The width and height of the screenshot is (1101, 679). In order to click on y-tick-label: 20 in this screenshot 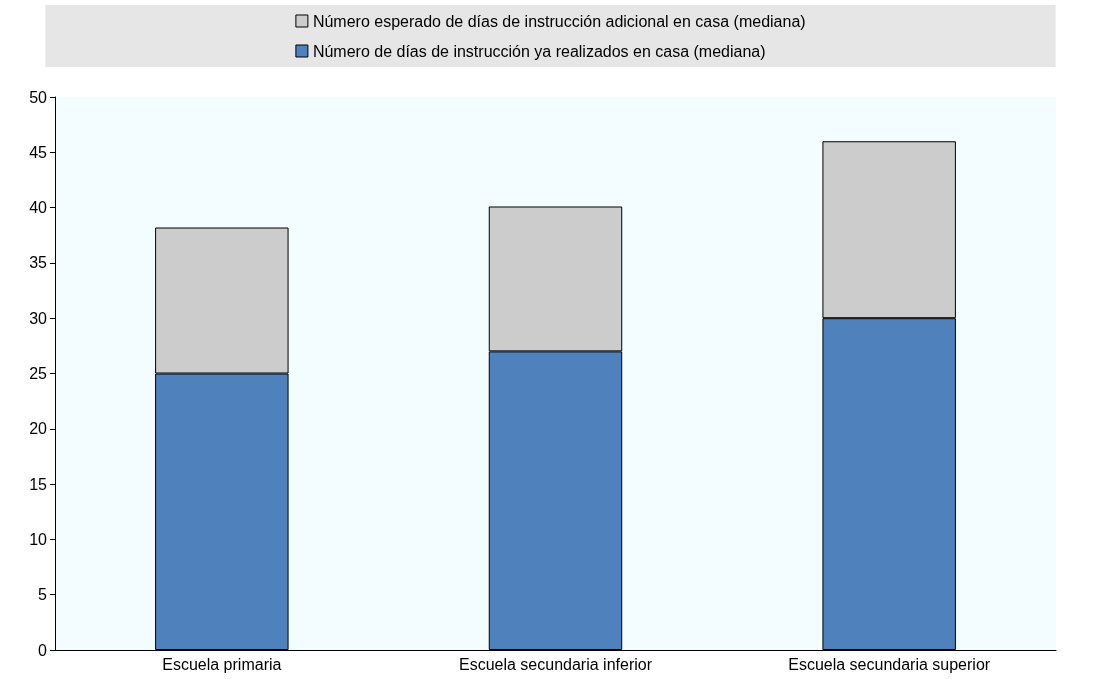, I will do `click(38, 429)`.